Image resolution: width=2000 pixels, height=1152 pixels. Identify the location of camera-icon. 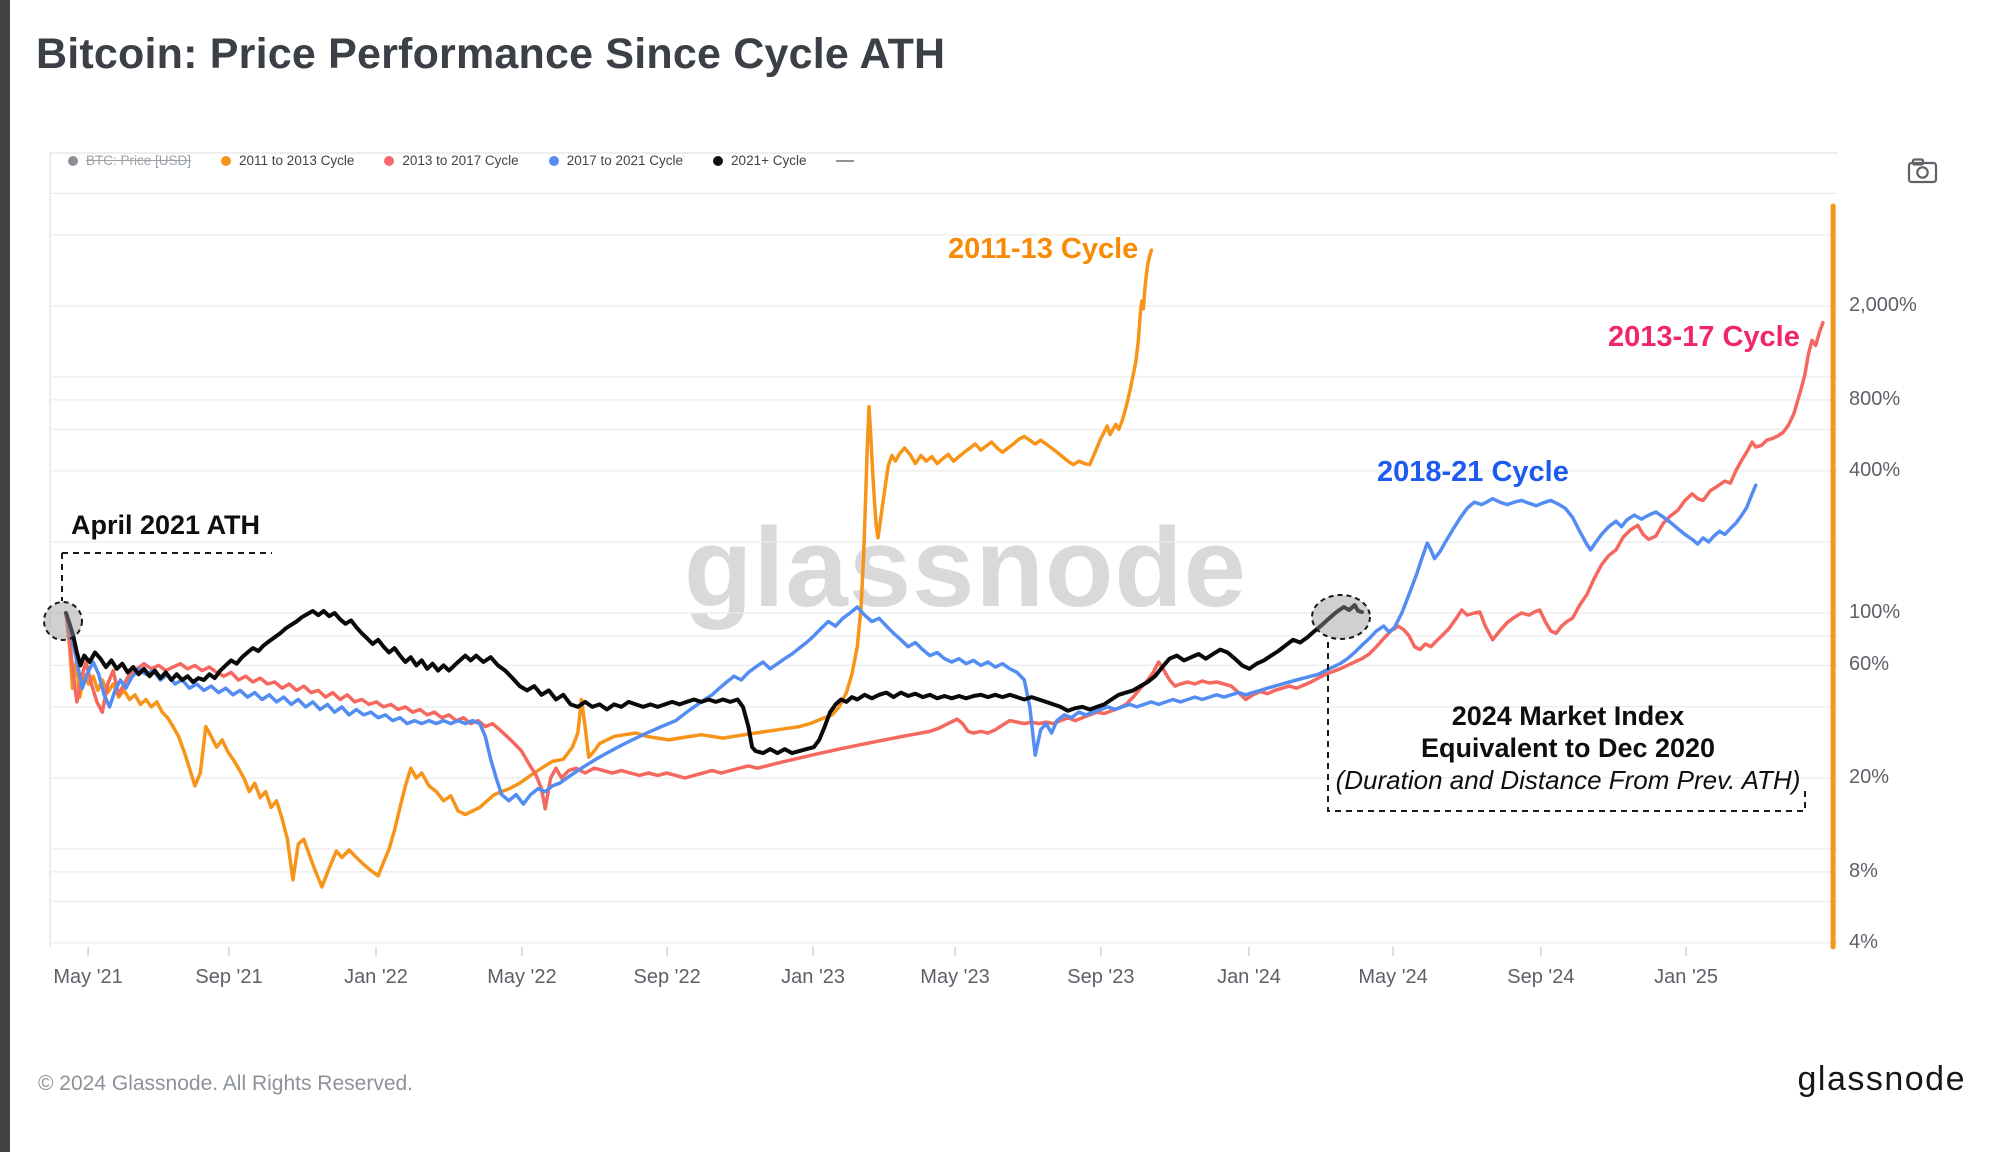
(1923, 171).